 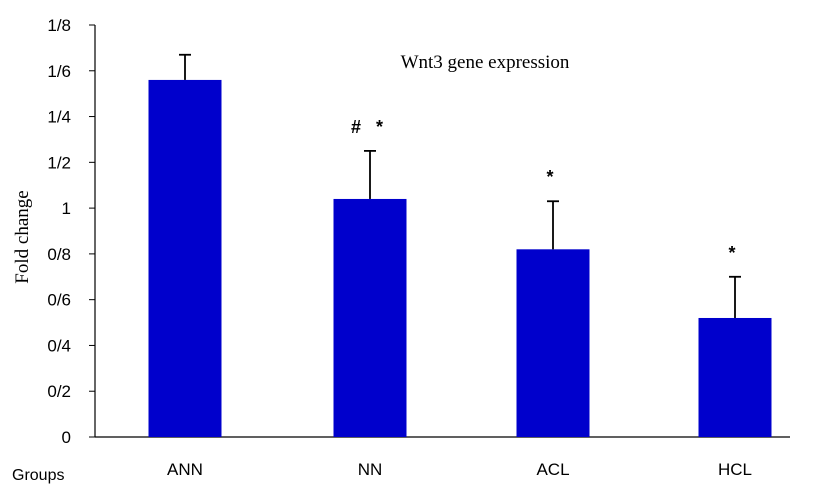 I want to click on y-tick-label: 0/8, so click(x=59, y=254).